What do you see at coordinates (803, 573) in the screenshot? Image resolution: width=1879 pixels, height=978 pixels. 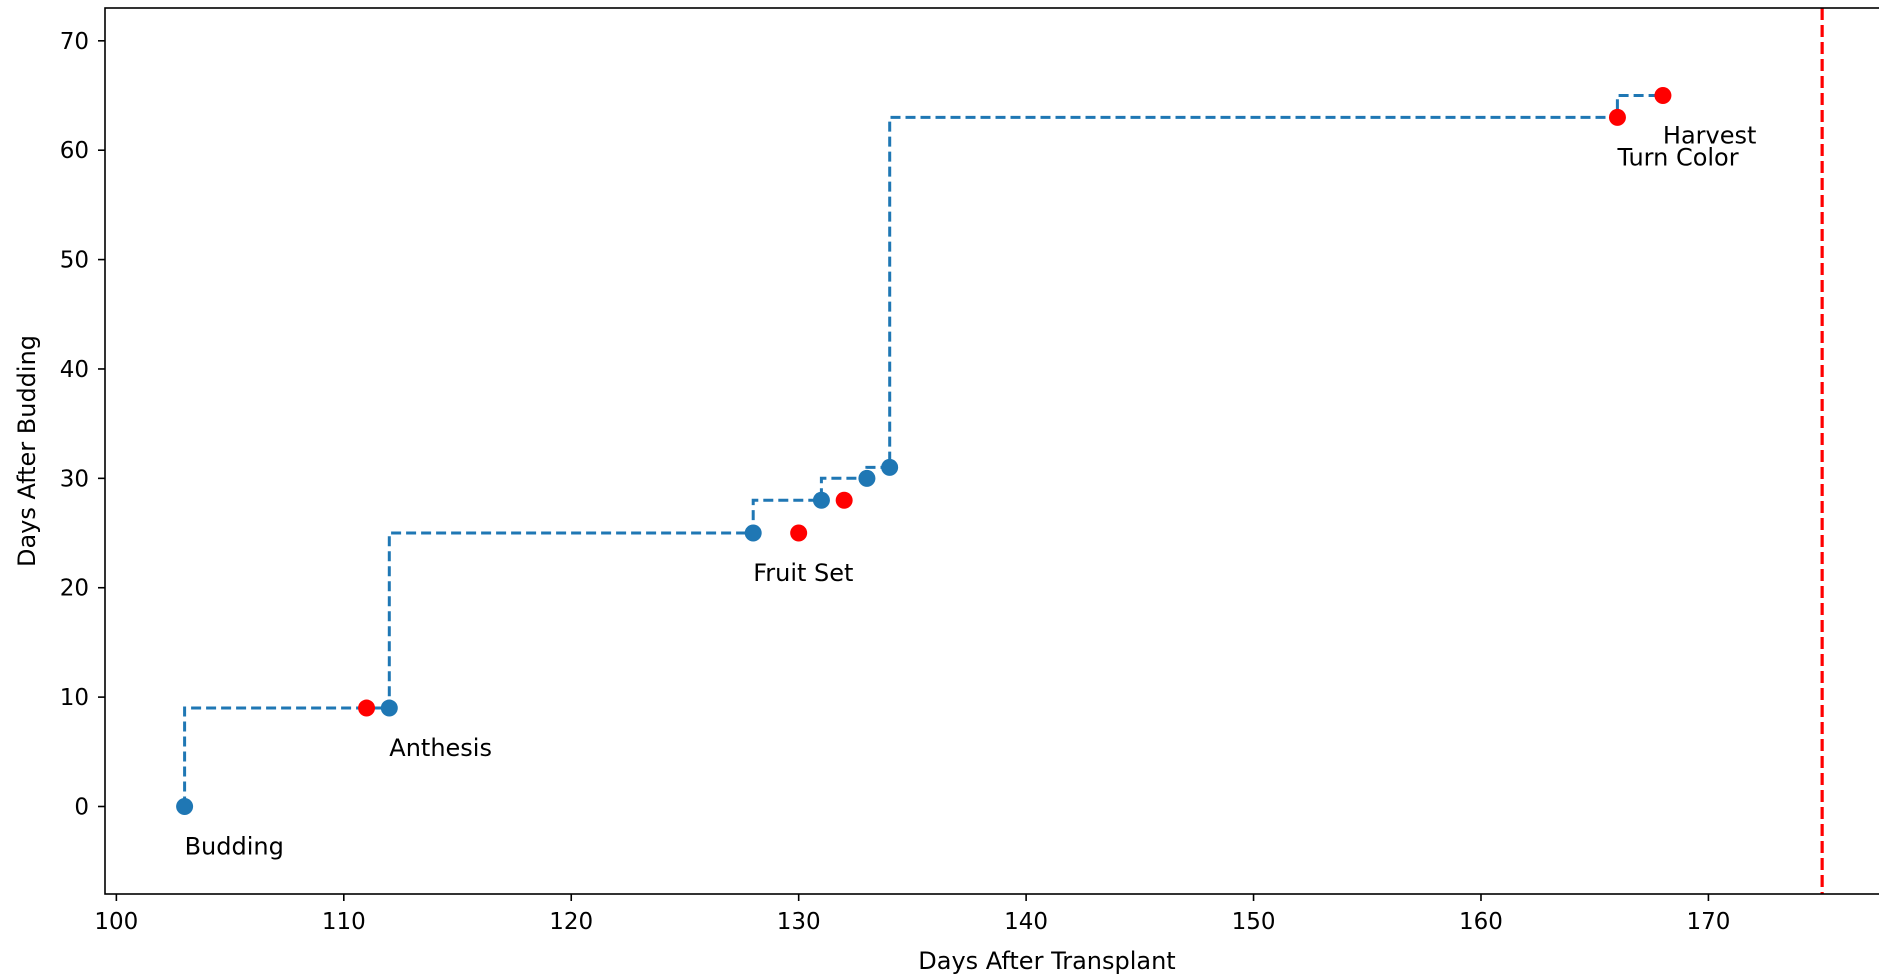 I see `annotation-fruit-set: Fruit Set` at bounding box center [803, 573].